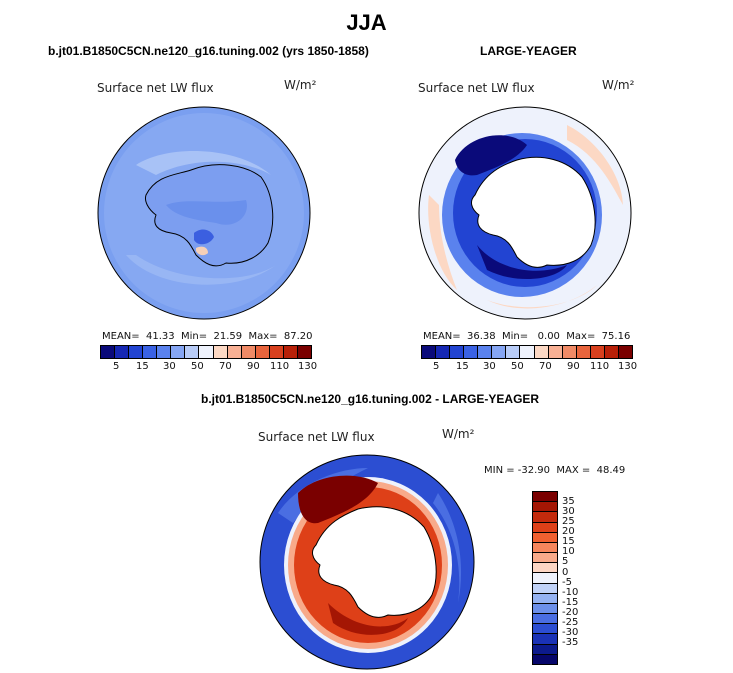 The height and width of the screenshot is (673, 733). What do you see at coordinates (568, 551) in the screenshot?
I see `colorbar-label: 10` at bounding box center [568, 551].